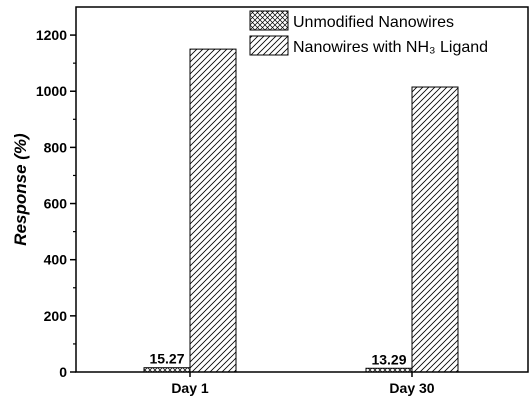 This screenshot has width=529, height=407. What do you see at coordinates (269, 45) in the screenshot?
I see `legend-swatch-nh3` at bounding box center [269, 45].